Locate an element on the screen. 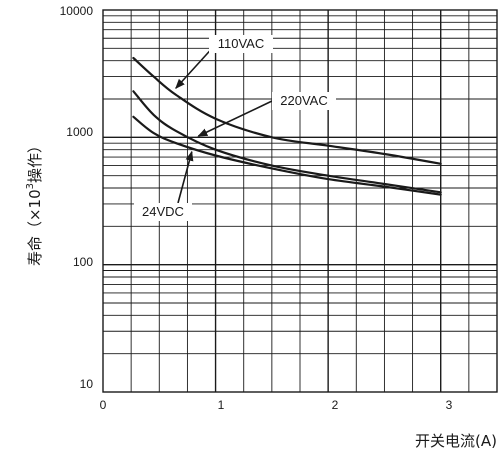  x-tick-label-1: 1 is located at coordinates (221, 405).